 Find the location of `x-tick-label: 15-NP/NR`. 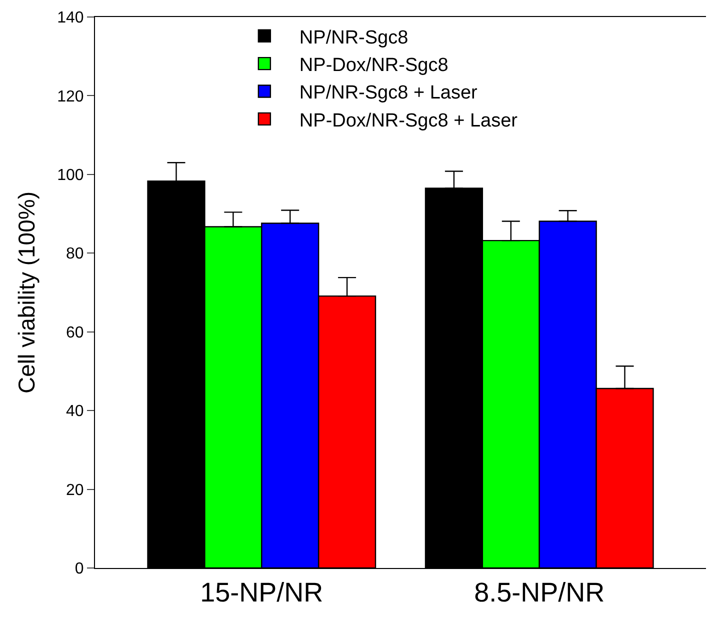

x-tick-label: 15-NP/NR is located at coordinates (262, 592).